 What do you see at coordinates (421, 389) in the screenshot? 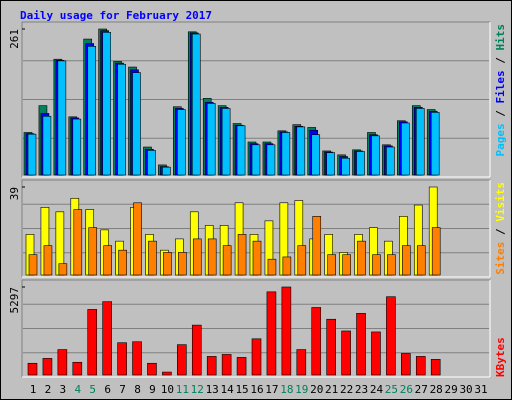
I see `x-tick-label: 27` at bounding box center [421, 389].